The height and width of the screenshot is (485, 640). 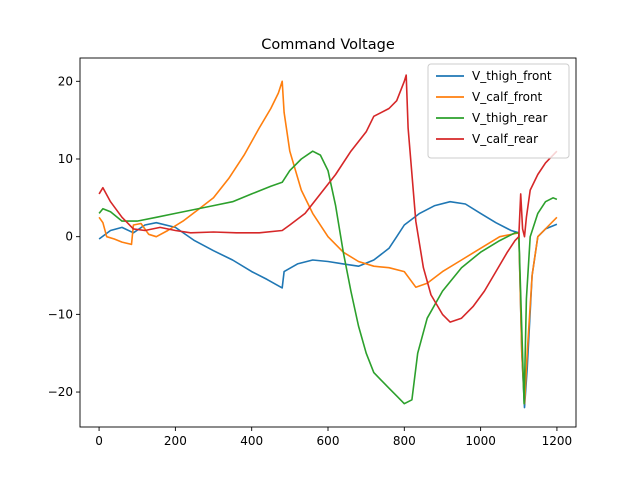 What do you see at coordinates (69, 237) in the screenshot?
I see `y-tick-label: 0` at bounding box center [69, 237].